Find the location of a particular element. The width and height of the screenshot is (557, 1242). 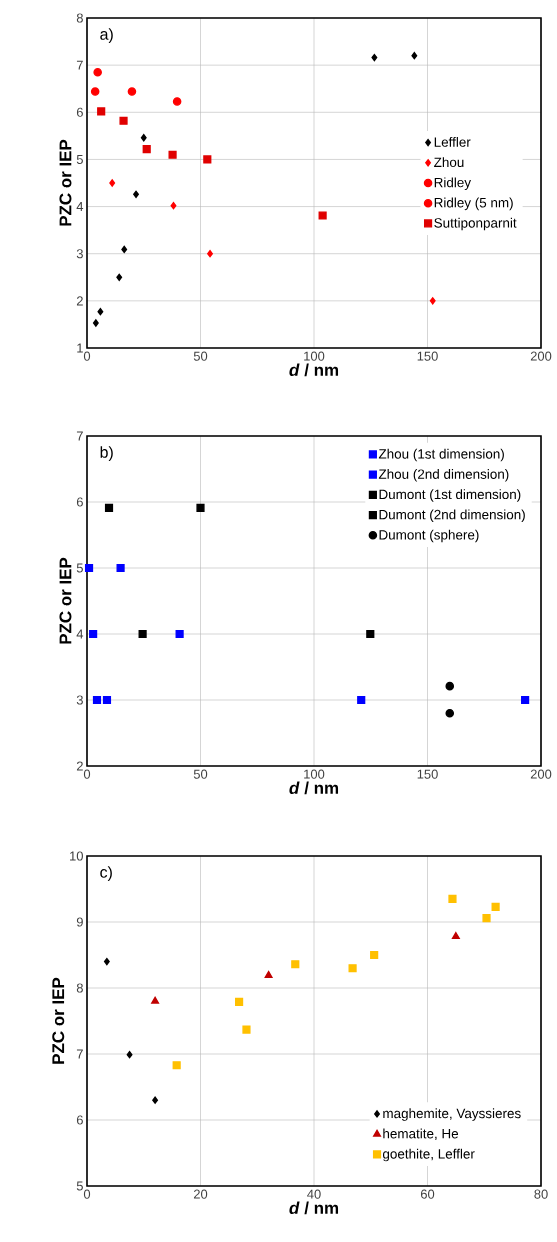

x-tick-label: 150 is located at coordinates (427, 774).